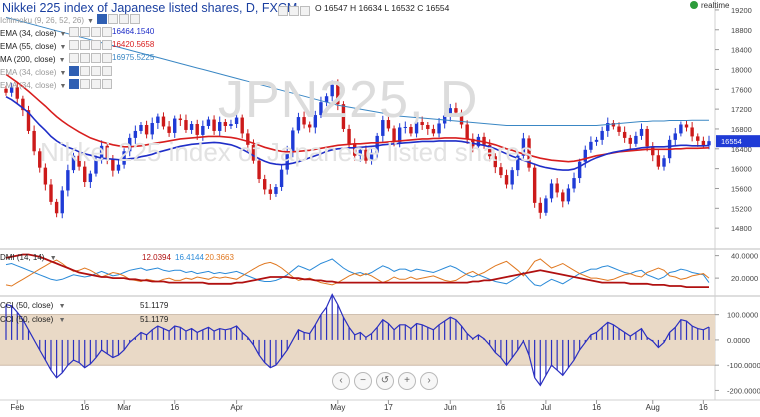 The height and width of the screenshot is (417, 760). What do you see at coordinates (28, 72) in the screenshot?
I see `legend-label: EMA (34, close)` at bounding box center [28, 72].